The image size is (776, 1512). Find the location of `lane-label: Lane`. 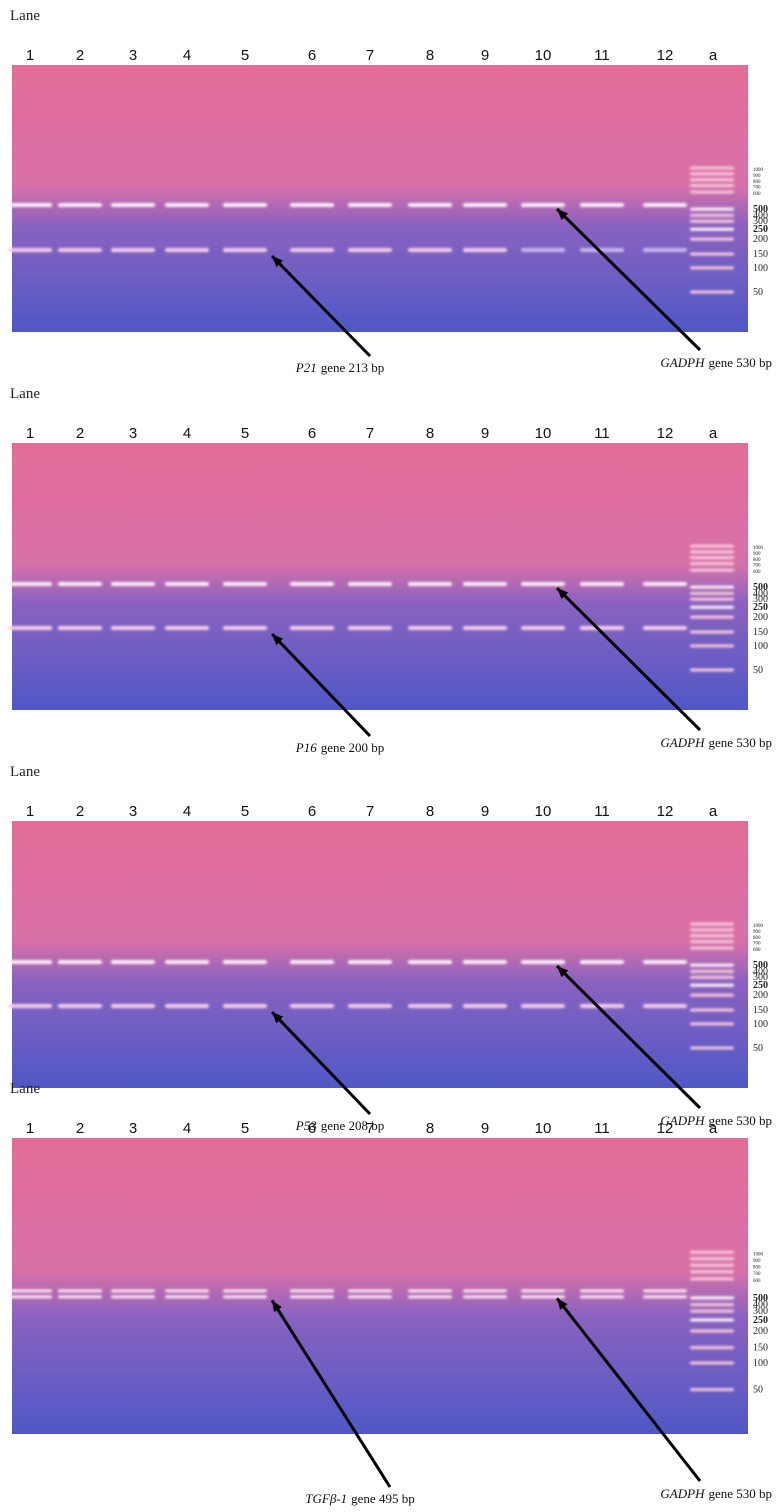

lane-label: Lane is located at coordinates (25, 16).